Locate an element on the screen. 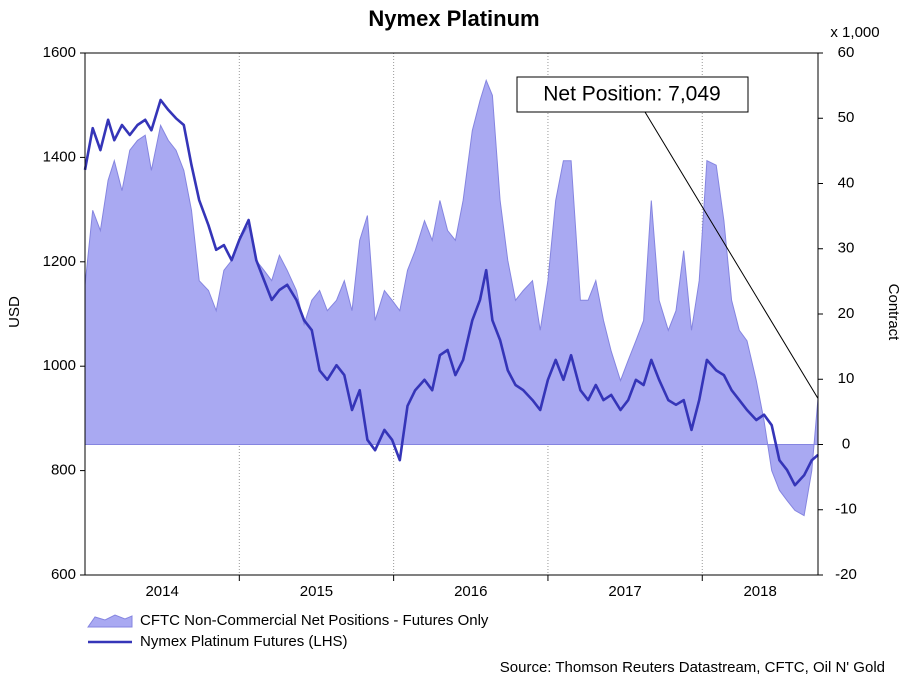 Image resolution: width=909 pixels, height=682 pixels. y2-tick-label: 40 is located at coordinates (846, 182).